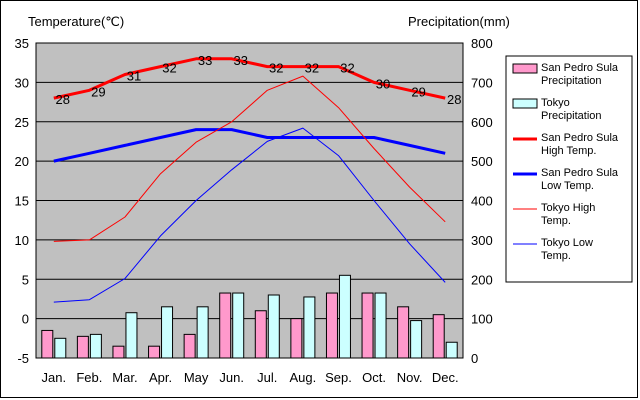 This screenshot has height=400, width=640. Describe the element at coordinates (482, 161) in the screenshot. I see `right-tick-label: 500` at that location.